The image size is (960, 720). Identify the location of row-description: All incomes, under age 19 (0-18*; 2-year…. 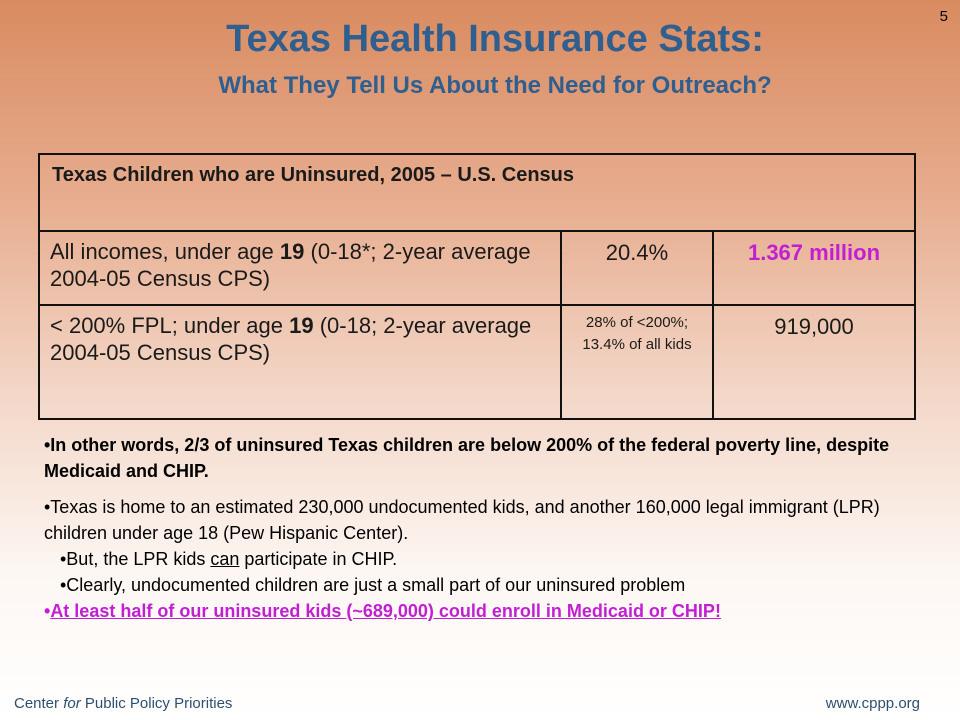
(300, 268).